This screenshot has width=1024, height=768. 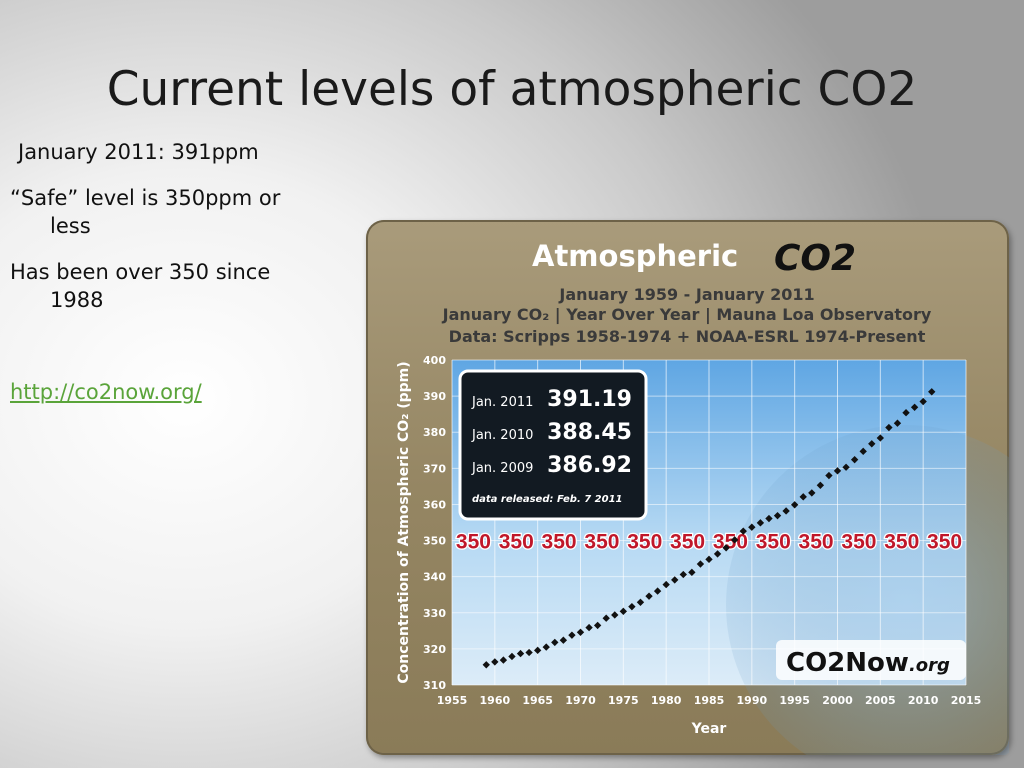 I want to click on point-1999, so click(x=829, y=475).